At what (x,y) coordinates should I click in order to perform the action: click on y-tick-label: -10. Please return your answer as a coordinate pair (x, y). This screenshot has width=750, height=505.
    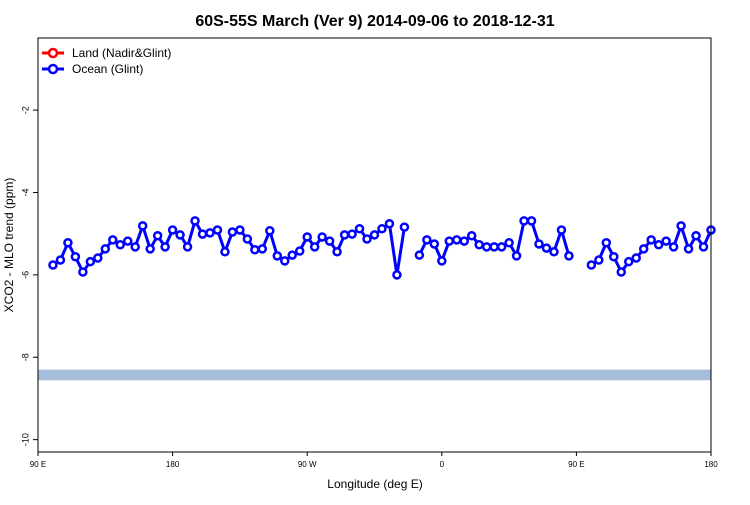
    Looking at the image, I should click on (25, 439).